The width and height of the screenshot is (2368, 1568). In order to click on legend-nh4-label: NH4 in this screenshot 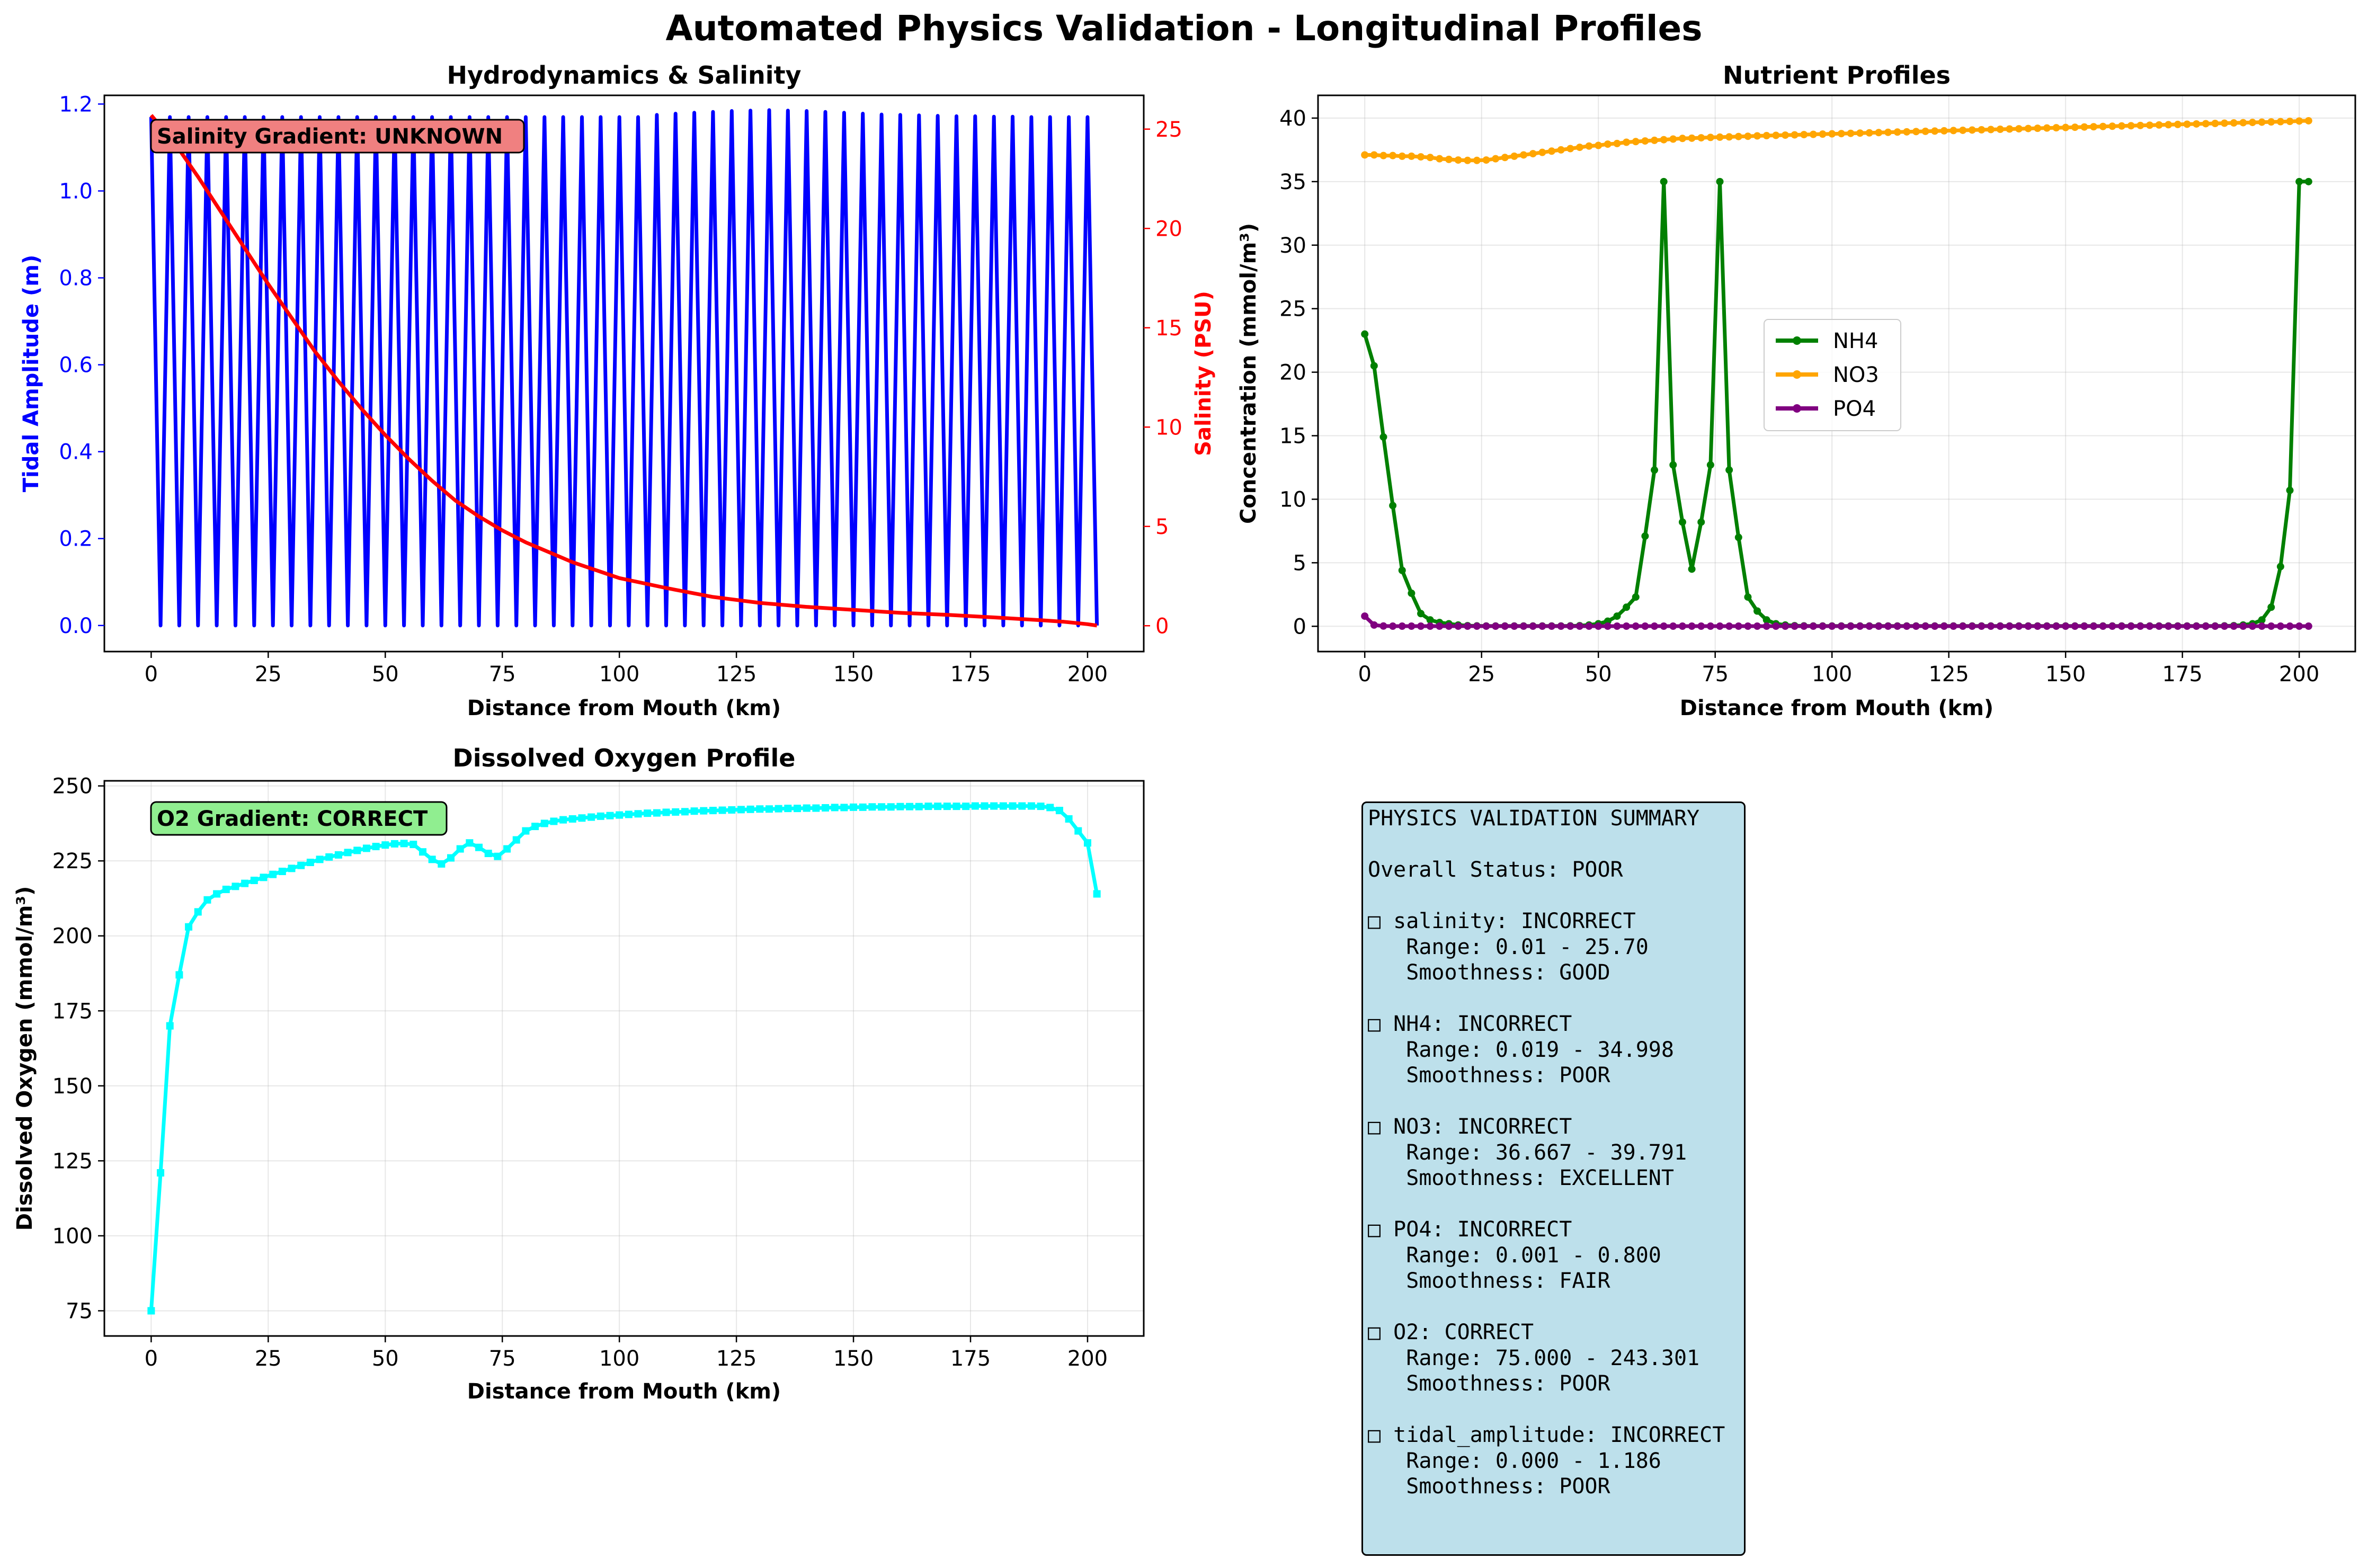, I will do `click(1855, 341)`.